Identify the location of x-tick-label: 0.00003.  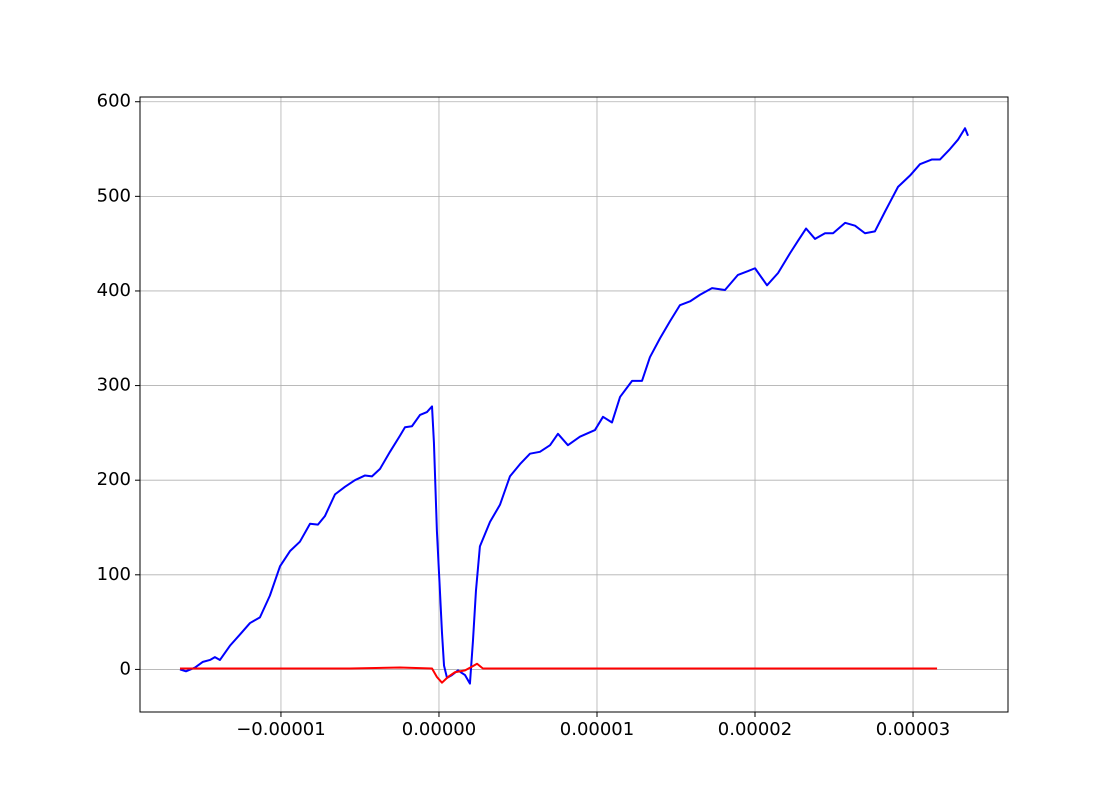
(913, 729).